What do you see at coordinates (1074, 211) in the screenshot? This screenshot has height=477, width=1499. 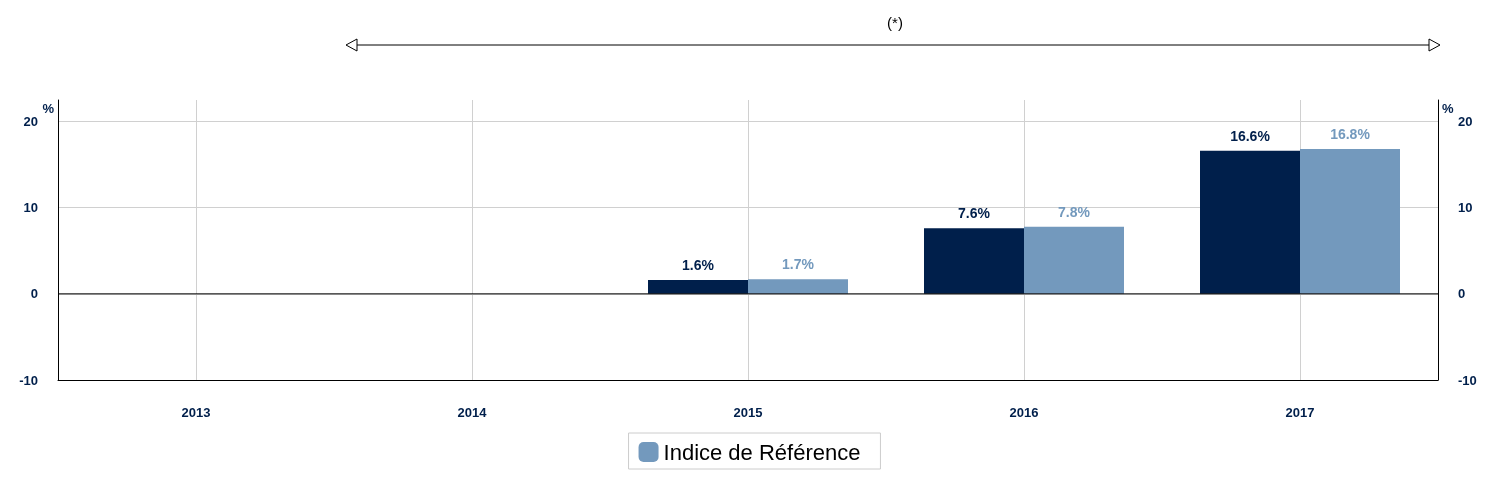 I see `data-label: 7.8%` at bounding box center [1074, 211].